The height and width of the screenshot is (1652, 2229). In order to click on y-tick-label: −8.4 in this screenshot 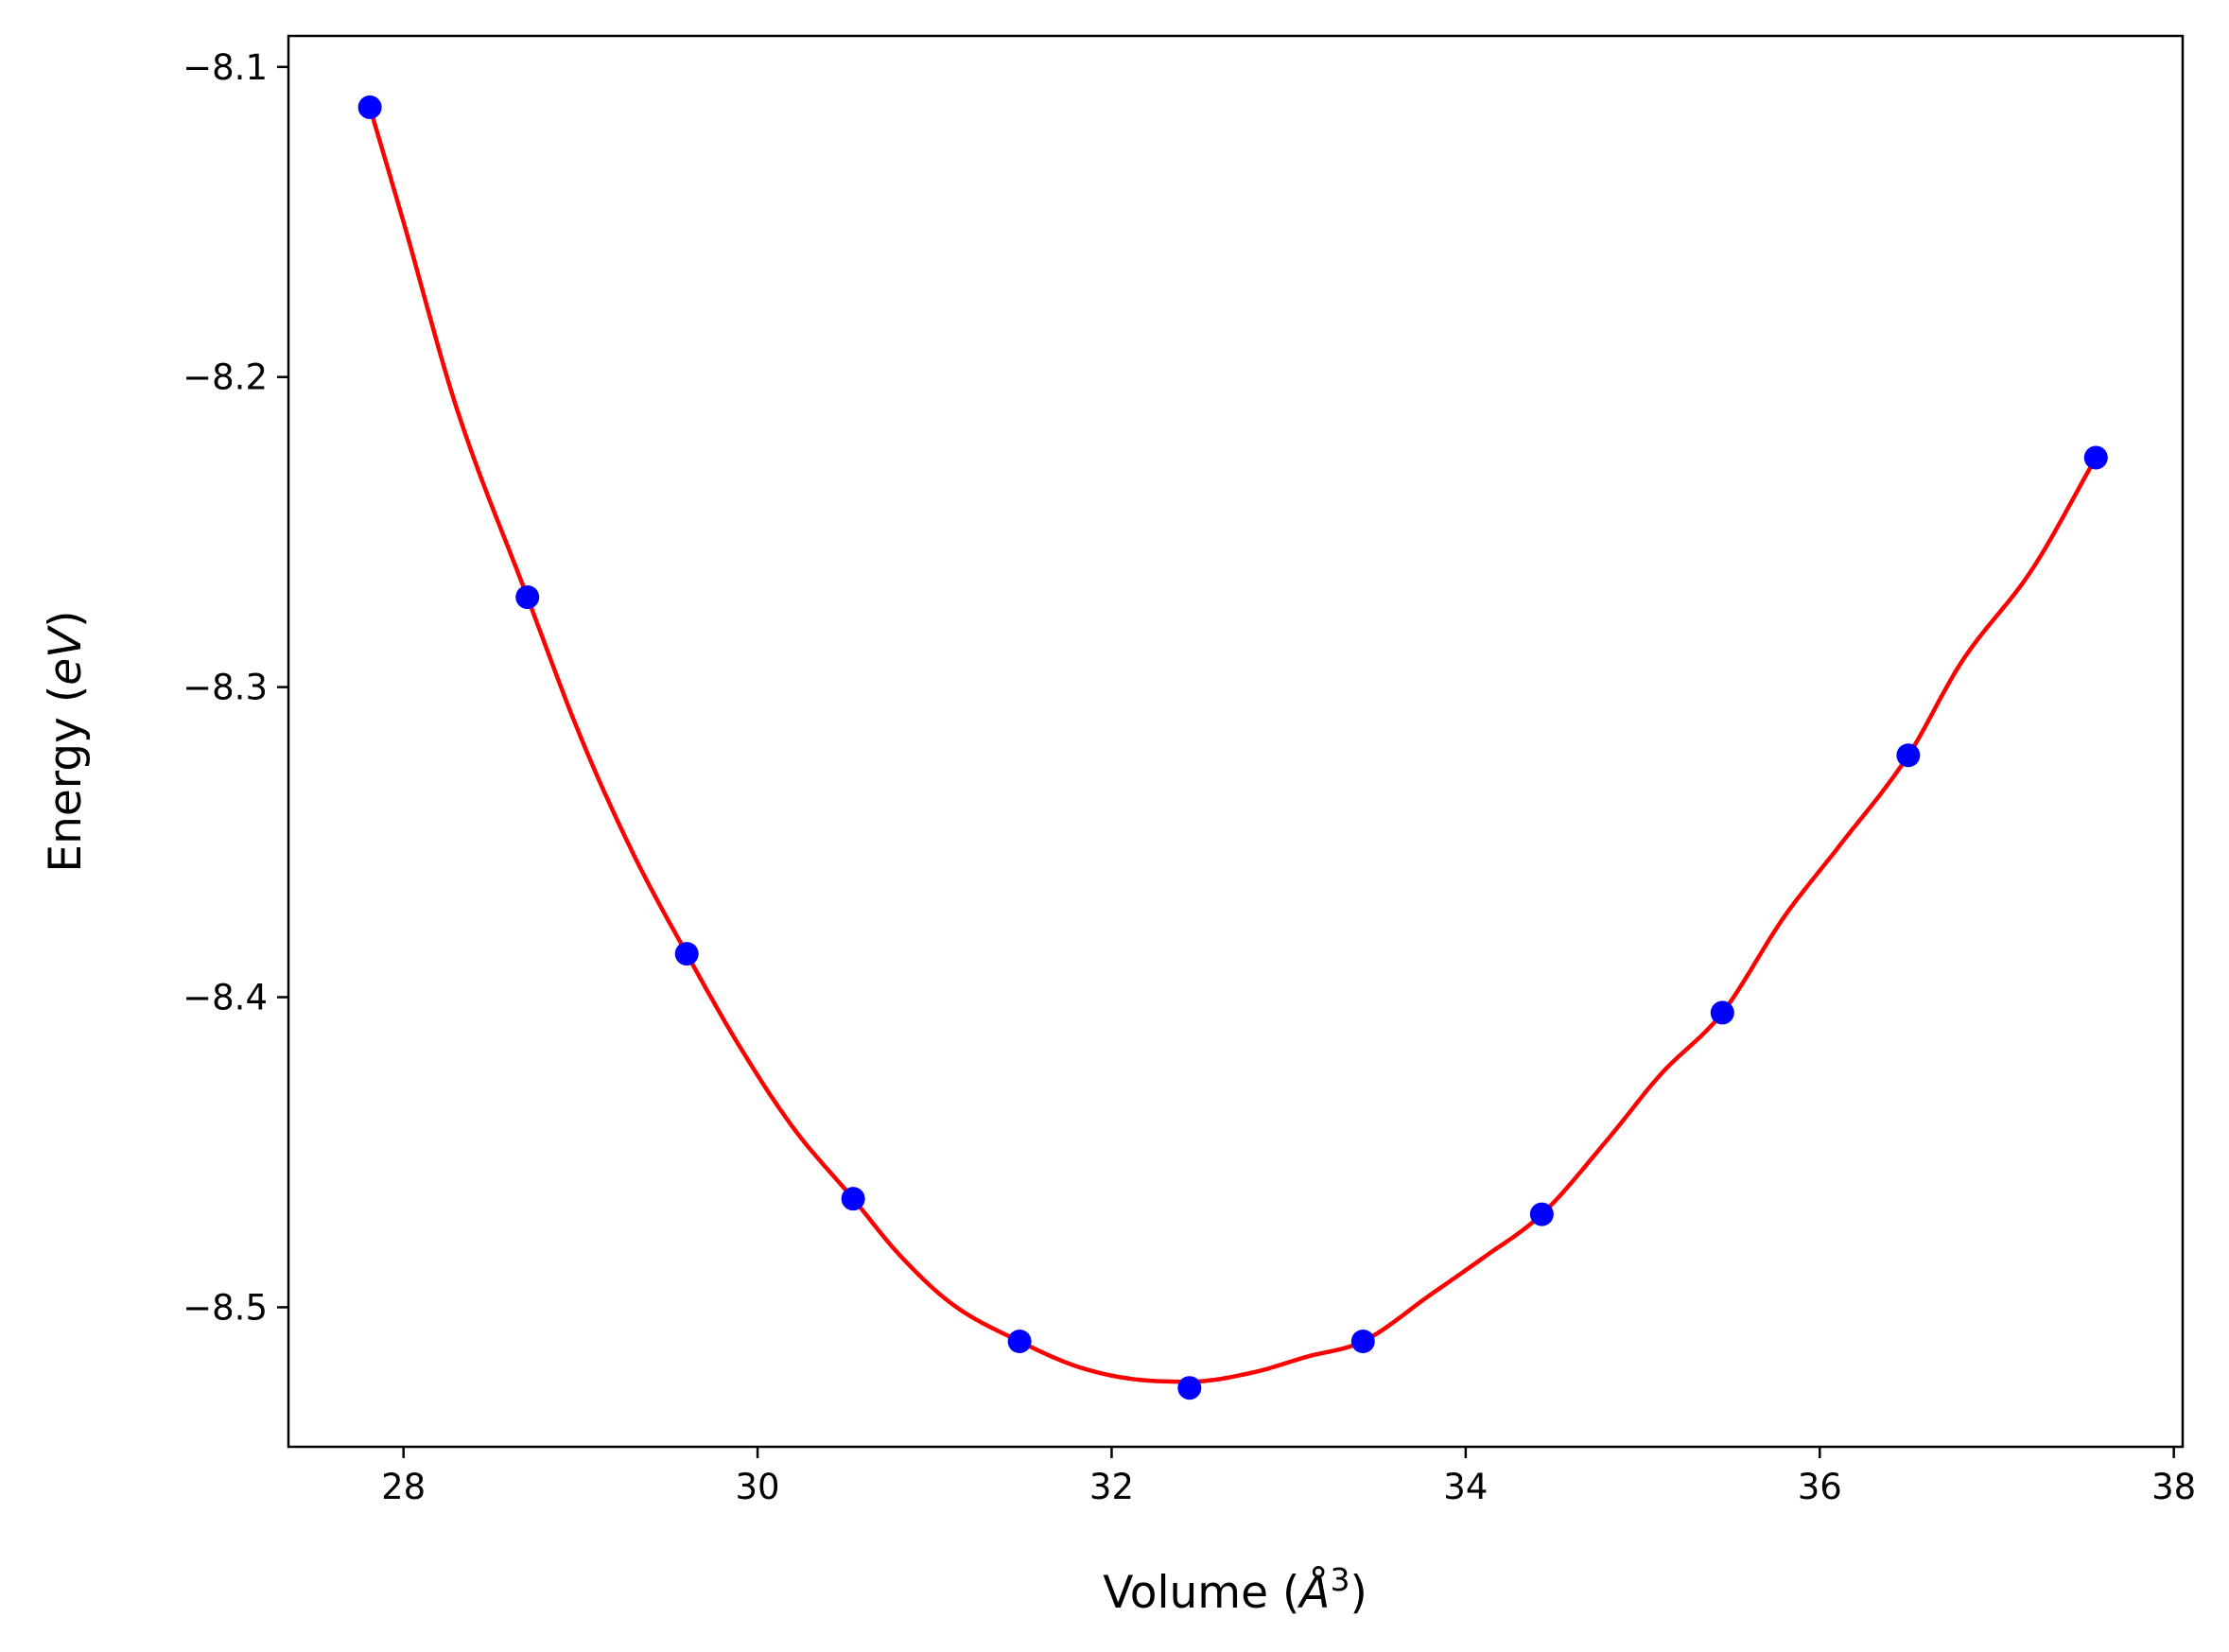, I will do `click(226, 998)`.